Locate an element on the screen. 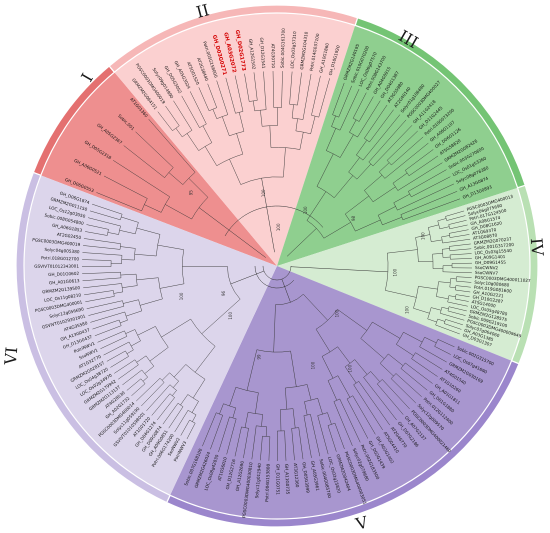  bootstrap-value: 95 is located at coordinates (191, 193).